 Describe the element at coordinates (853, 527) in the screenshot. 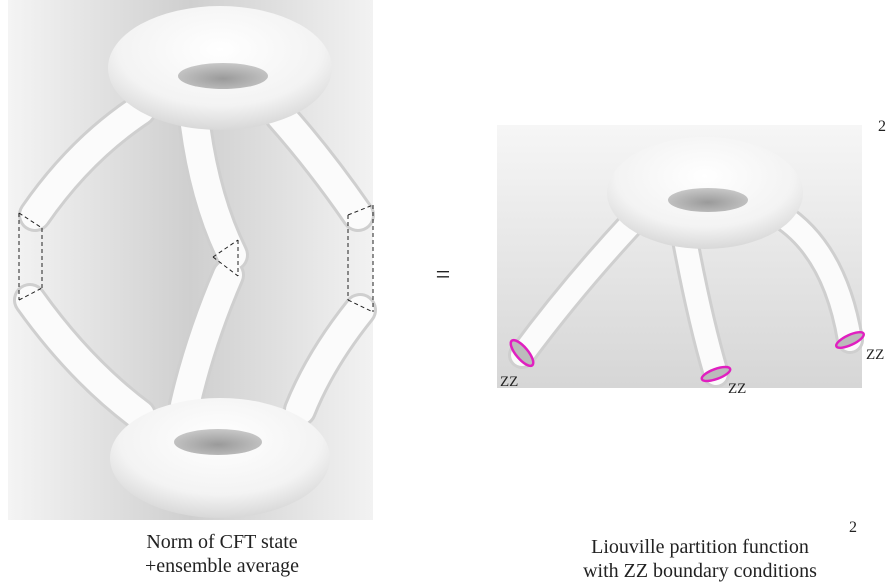

I see `caption-exponent: 2` at that location.